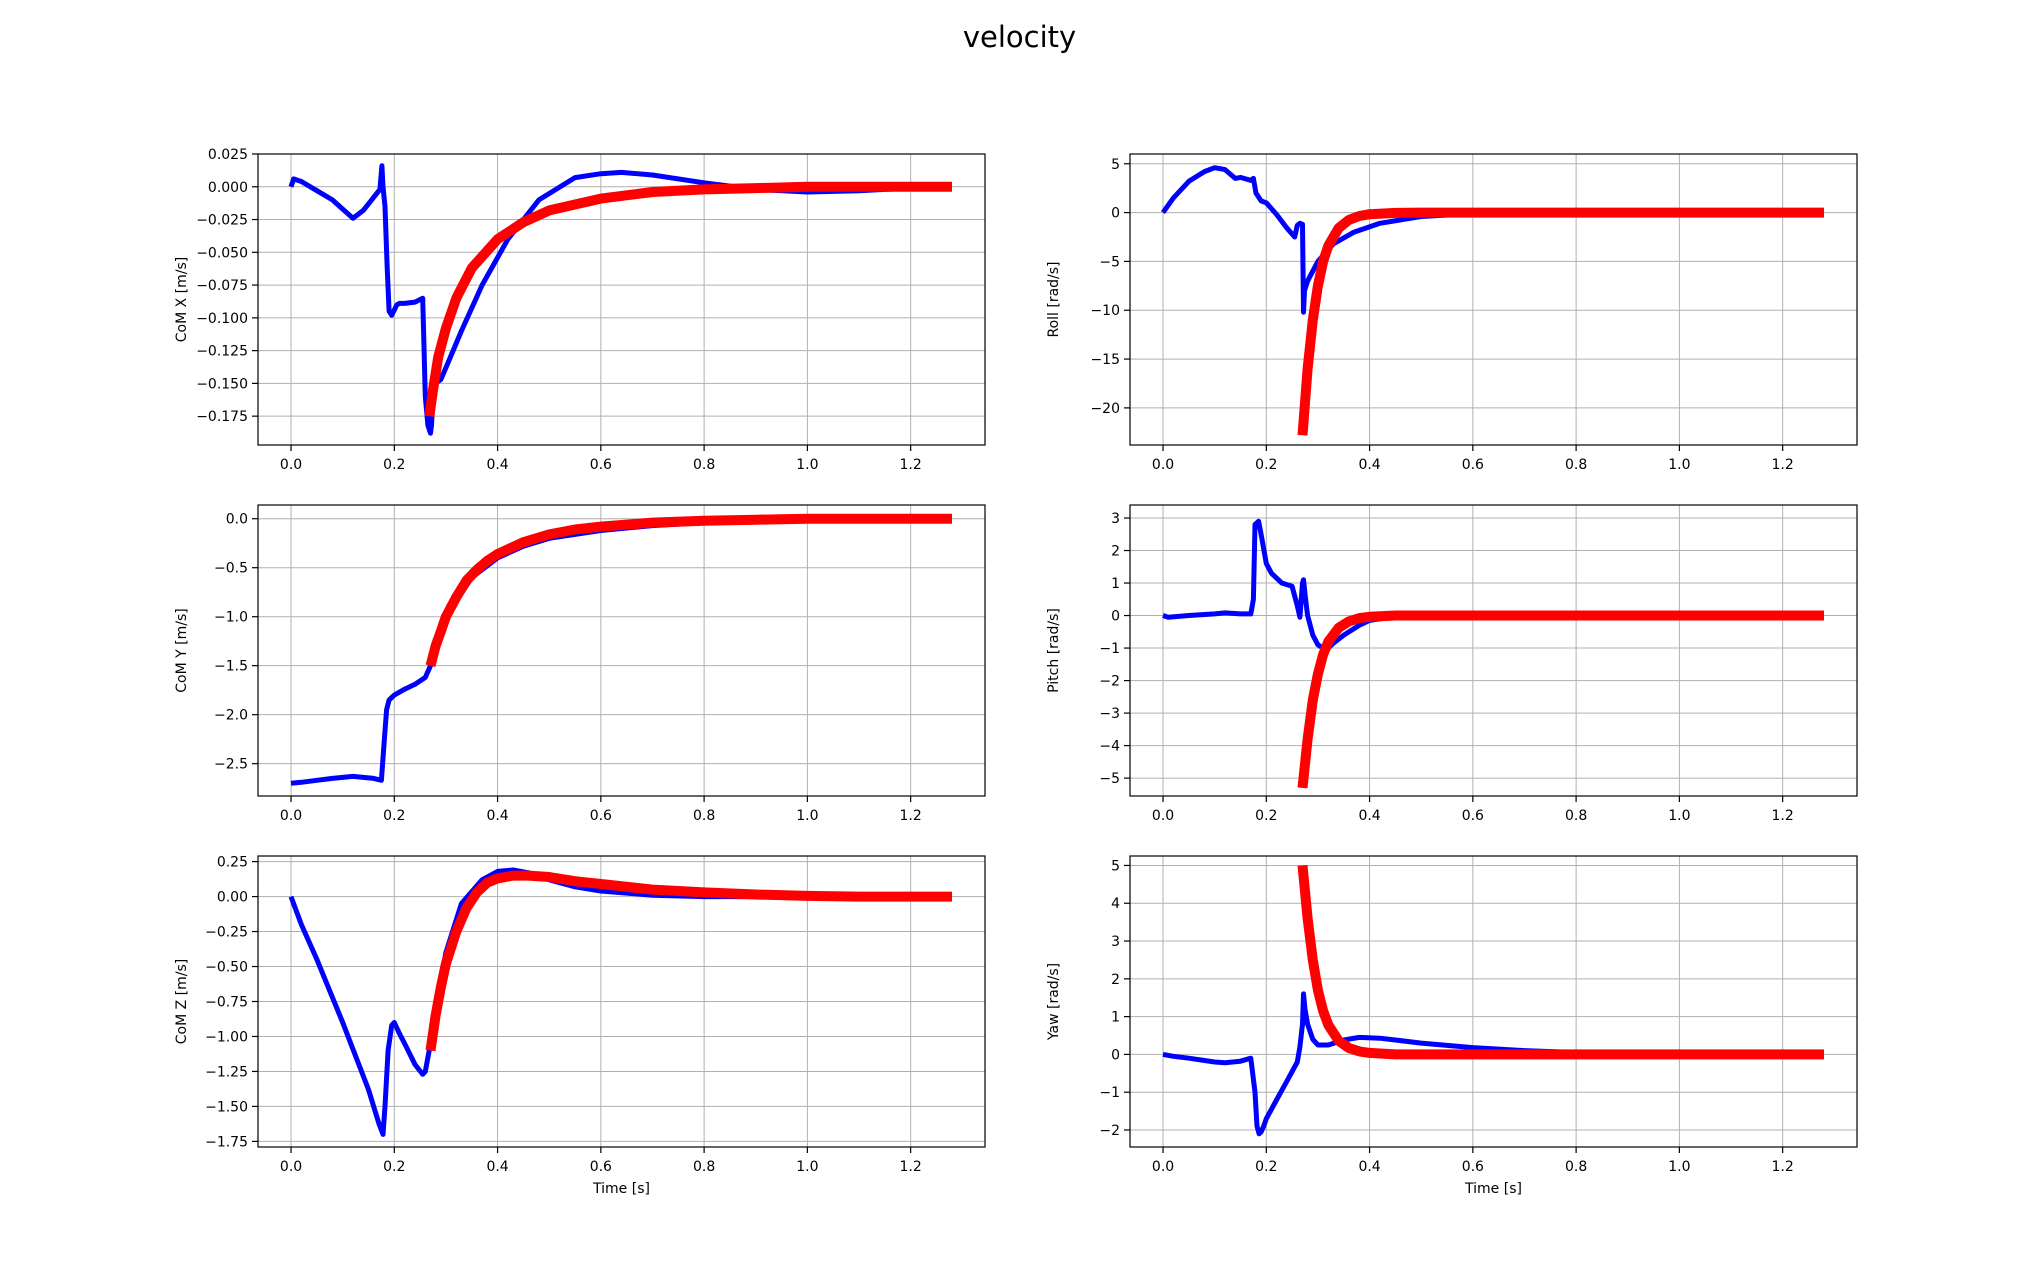  Describe the element at coordinates (226, 1107) in the screenshot. I see `y-tick-label: −1.50` at that location.